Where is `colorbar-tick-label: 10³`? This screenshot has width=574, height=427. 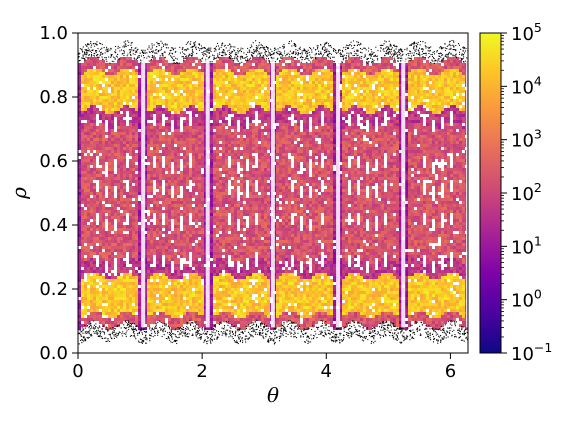
colorbar-tick-label: 10³ is located at coordinates (526, 139).